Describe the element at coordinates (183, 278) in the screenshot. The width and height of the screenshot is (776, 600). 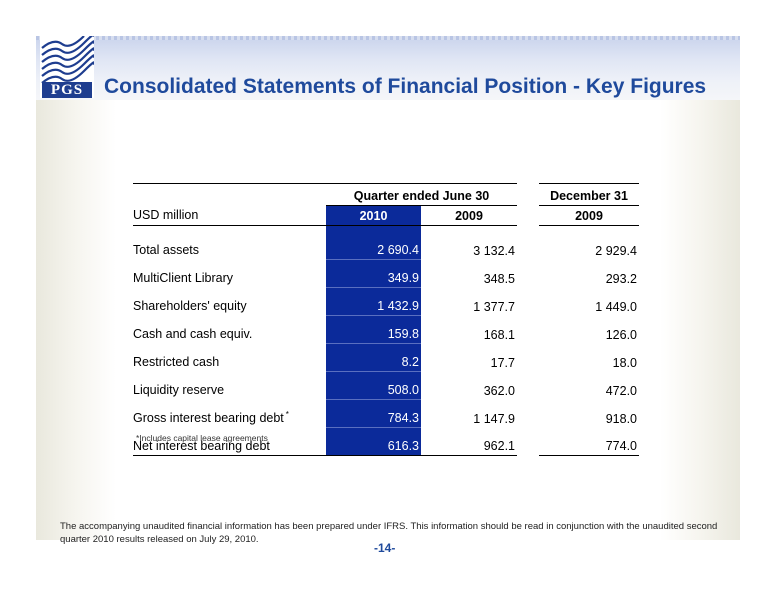
I see `row-label-text: MultiClient Library` at that location.